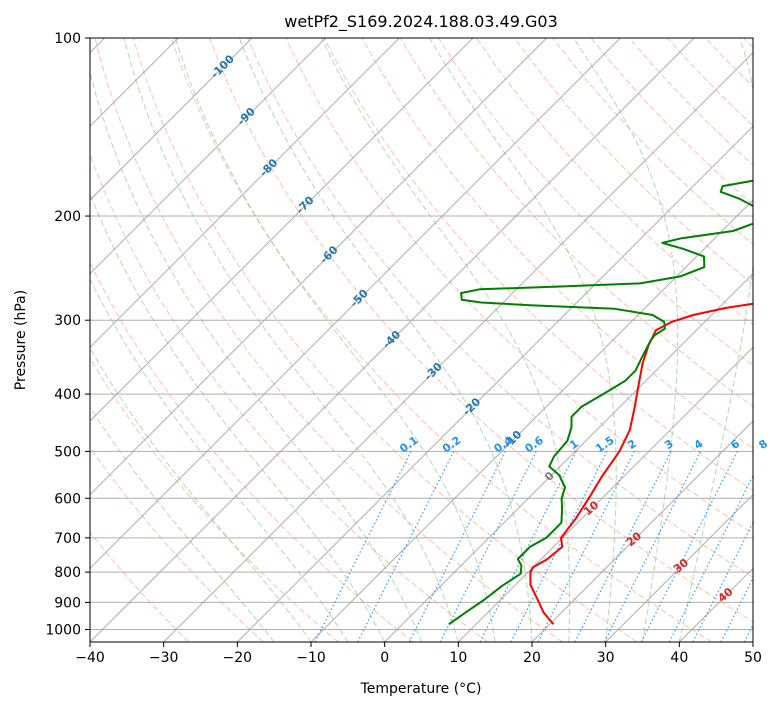 This screenshot has width=775, height=708. What do you see at coordinates (311, 658) in the screenshot?
I see `x-tick-label: −10` at bounding box center [311, 658].